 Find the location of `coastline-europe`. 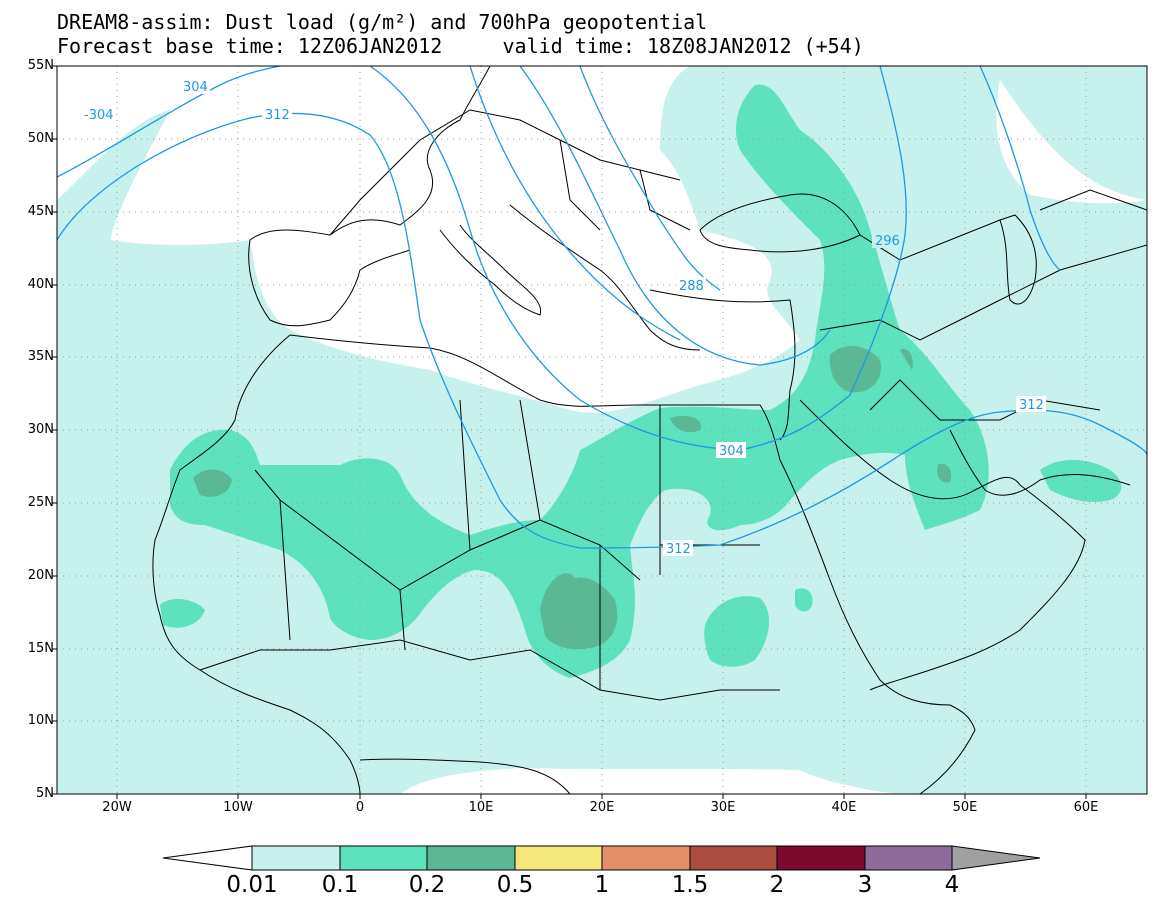

coastline-europe is located at coordinates (370, 153).